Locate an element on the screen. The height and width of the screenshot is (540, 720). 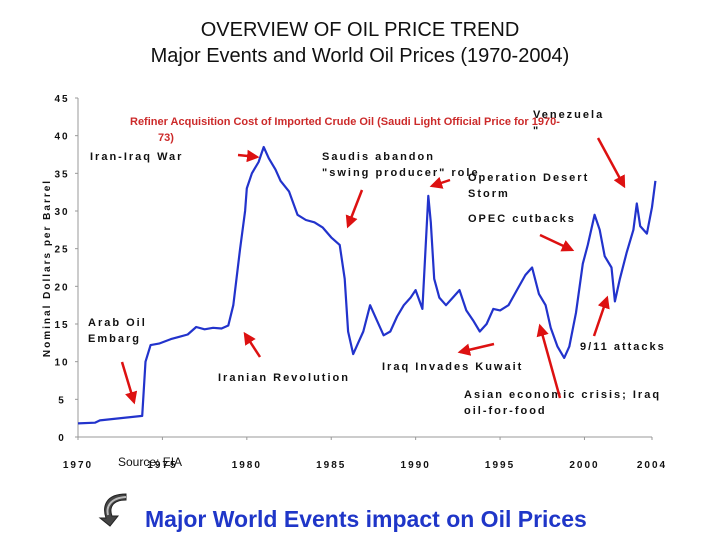
chart-title: OVERVIEW OF OIL PRICE TREND is located at coordinates (360, 30).